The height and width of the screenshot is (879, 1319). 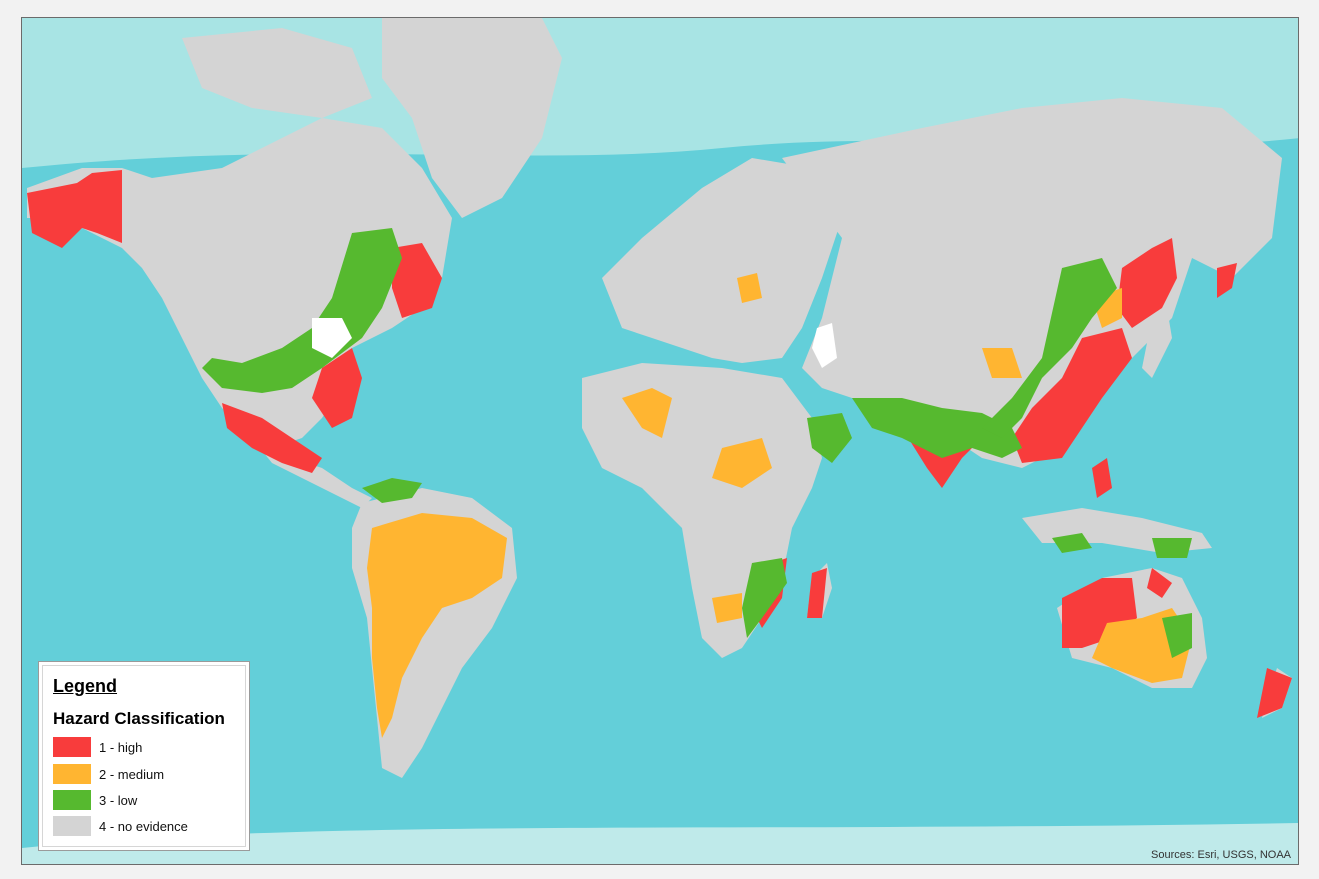 I want to click on land-greenland, so click(x=472, y=118).